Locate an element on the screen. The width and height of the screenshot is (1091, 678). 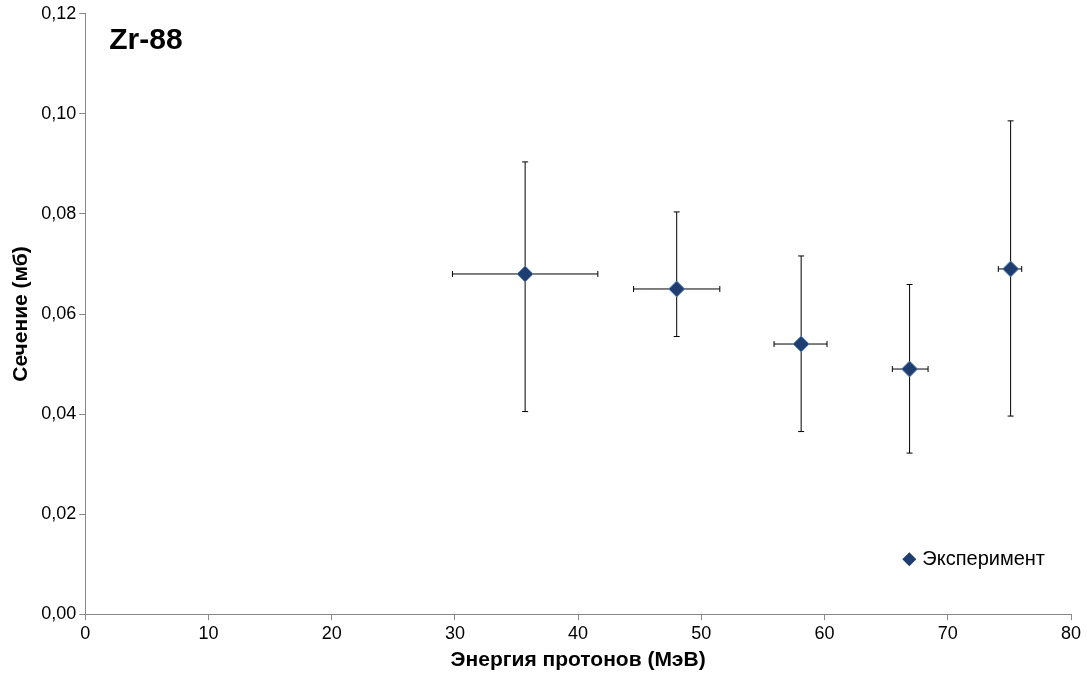
x-tick-label: 20 is located at coordinates (331, 632).